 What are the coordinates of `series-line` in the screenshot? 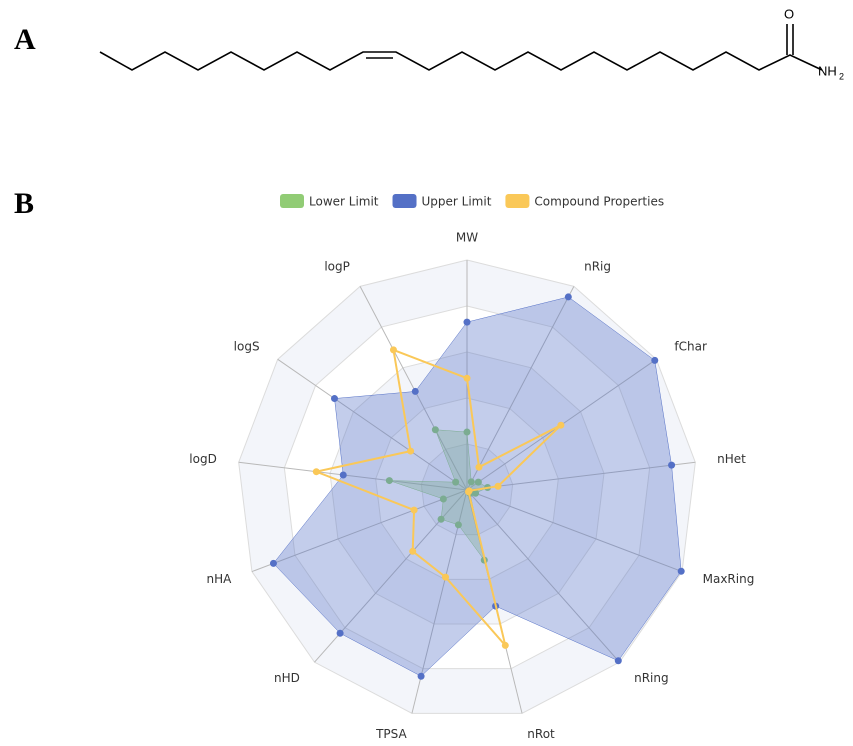 It's located at (437, 497).